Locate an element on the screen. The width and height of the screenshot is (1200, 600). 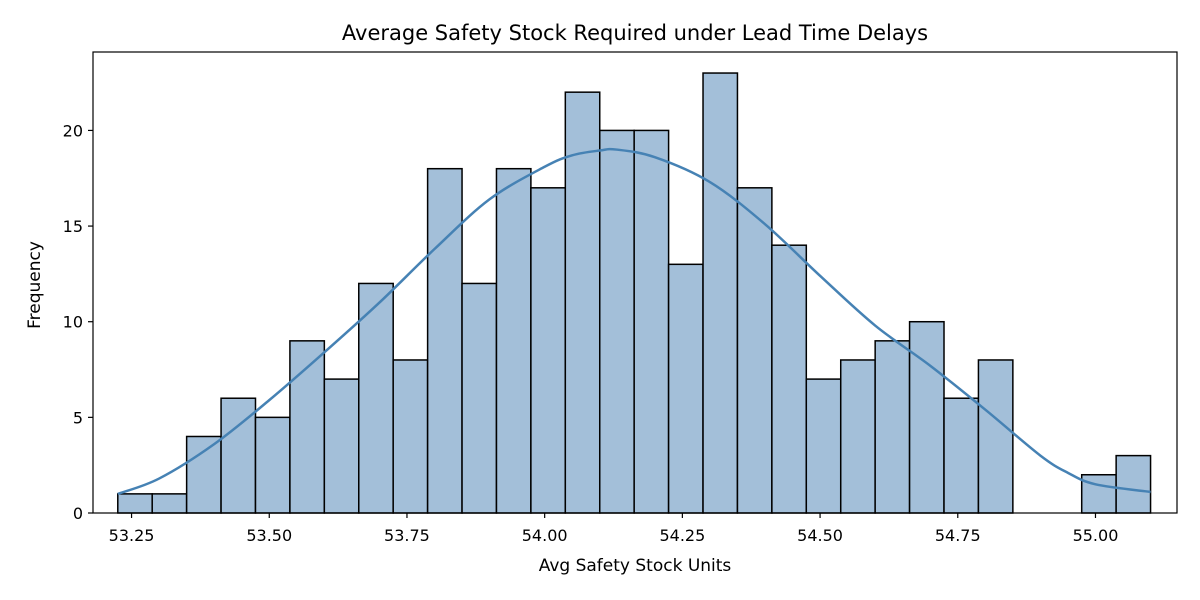
x-tick-label: 54.25 is located at coordinates (682, 535).